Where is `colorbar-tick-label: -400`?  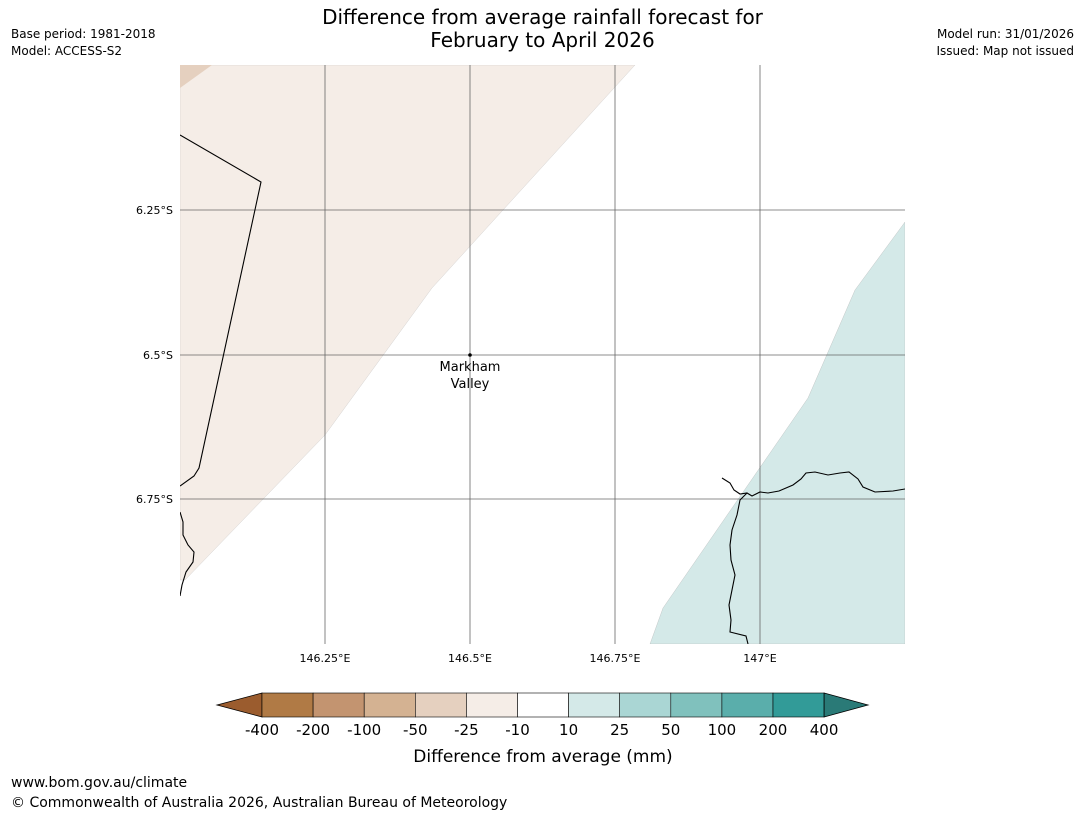 colorbar-tick-label: -400 is located at coordinates (262, 730).